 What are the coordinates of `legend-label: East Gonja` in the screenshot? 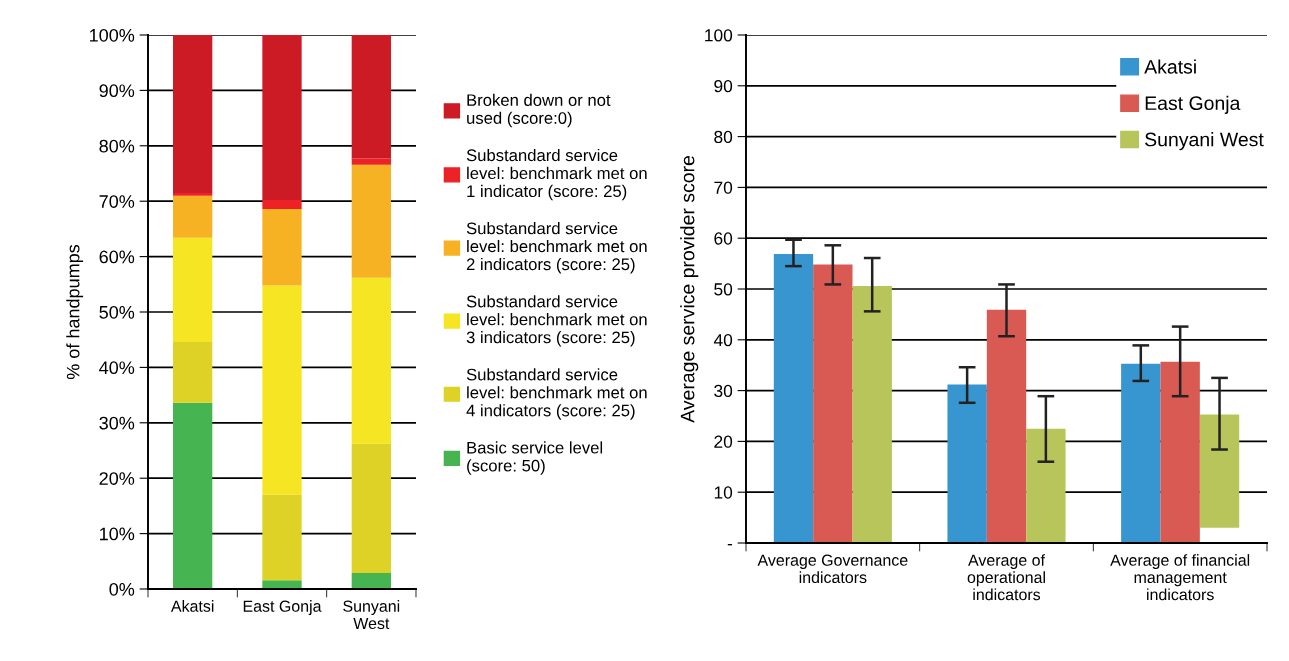 It's located at (1193, 104).